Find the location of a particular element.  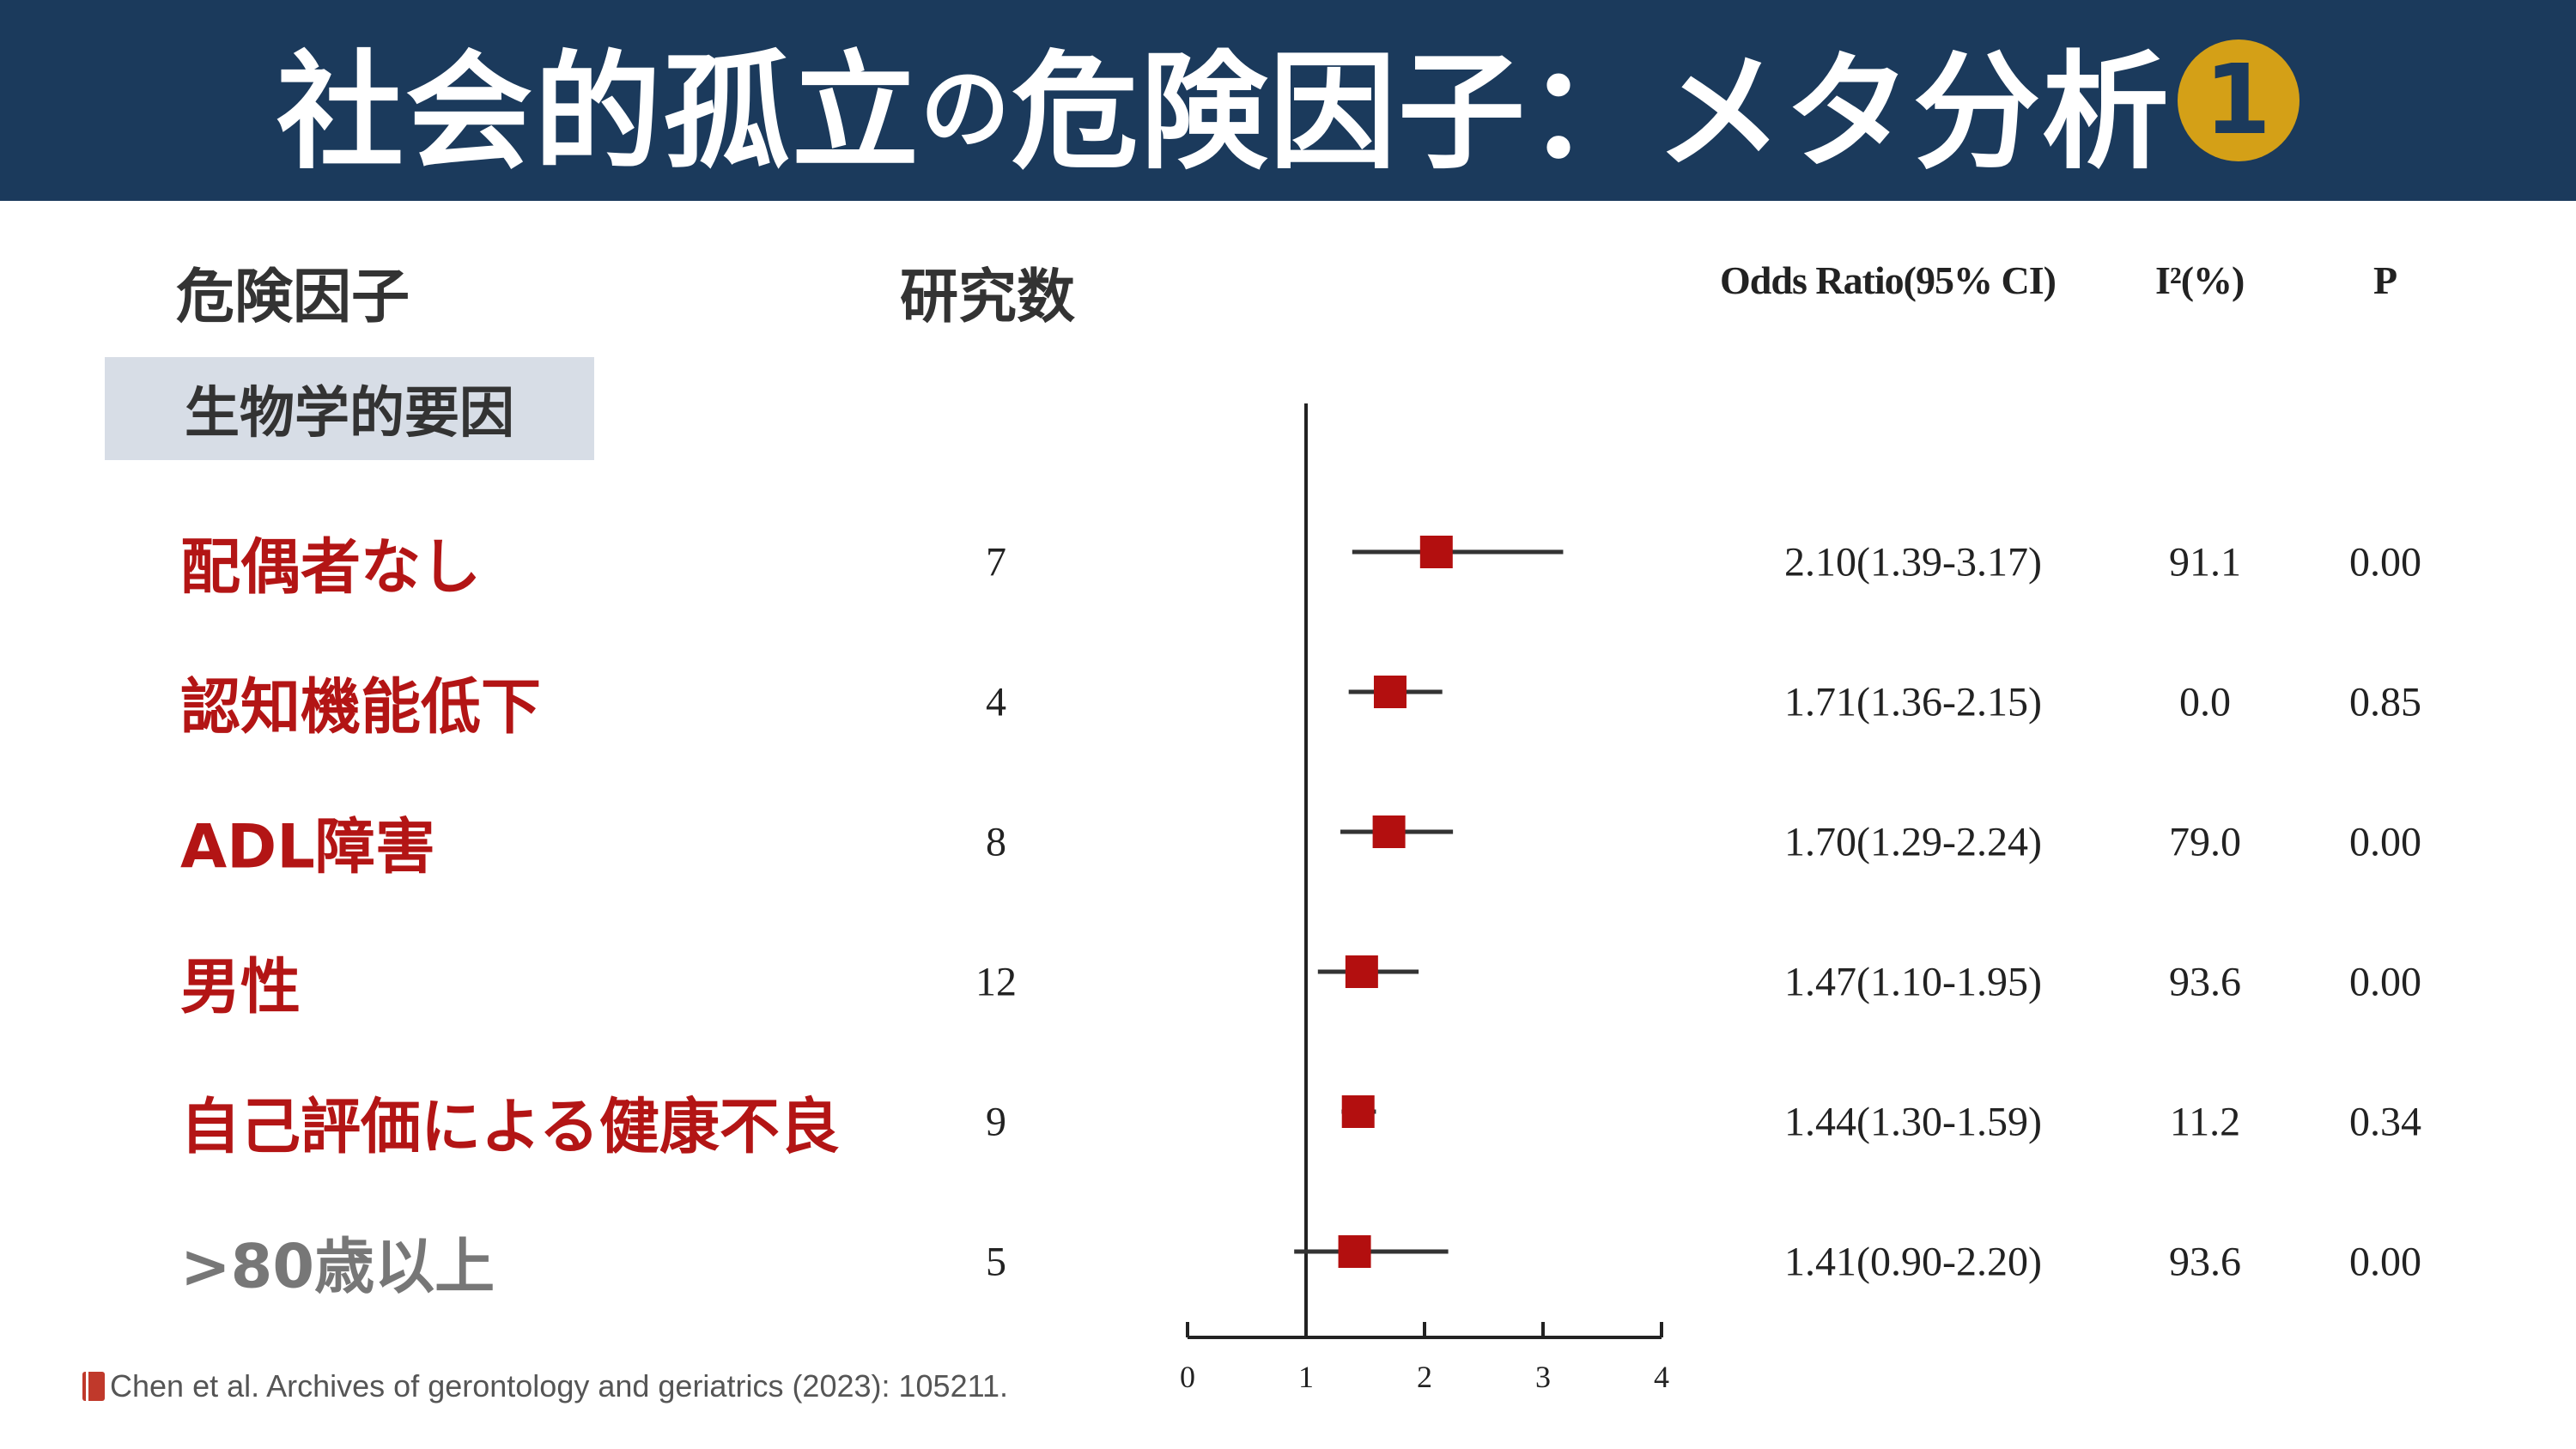

odds-ratio-value: 2.10(1.39-3.17) is located at coordinates (1913, 562).